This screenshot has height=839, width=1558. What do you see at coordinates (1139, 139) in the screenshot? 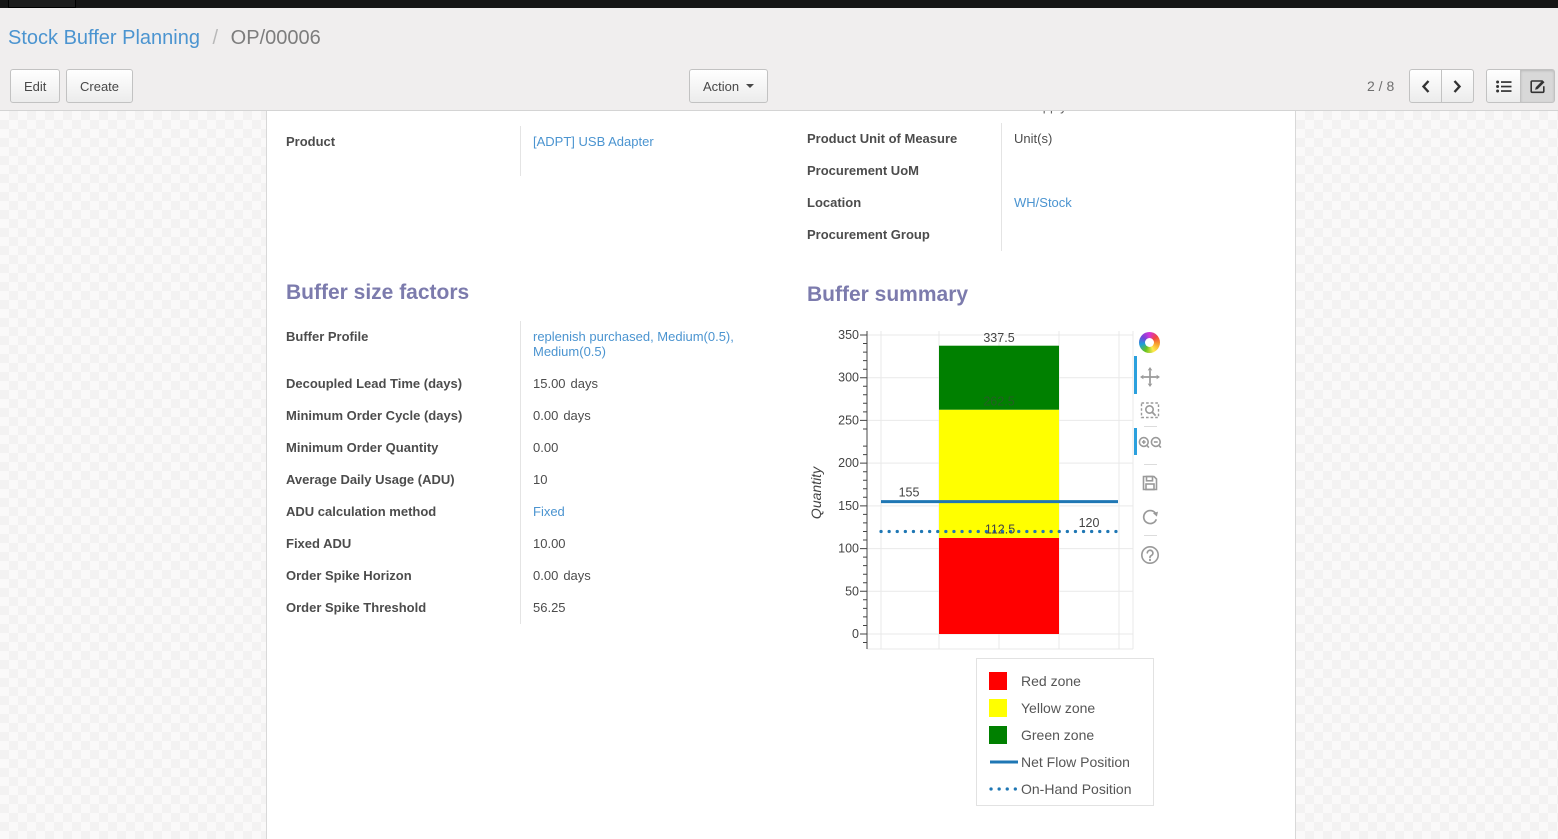
I see `field-value: Unit(s)` at bounding box center [1139, 139].